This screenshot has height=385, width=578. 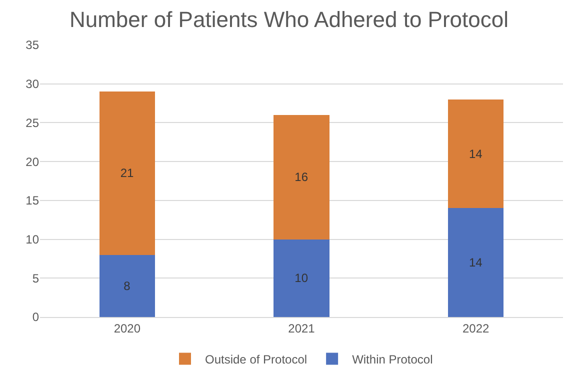 What do you see at coordinates (256, 359) in the screenshot?
I see `legend-label: Outside of Protocol` at bounding box center [256, 359].